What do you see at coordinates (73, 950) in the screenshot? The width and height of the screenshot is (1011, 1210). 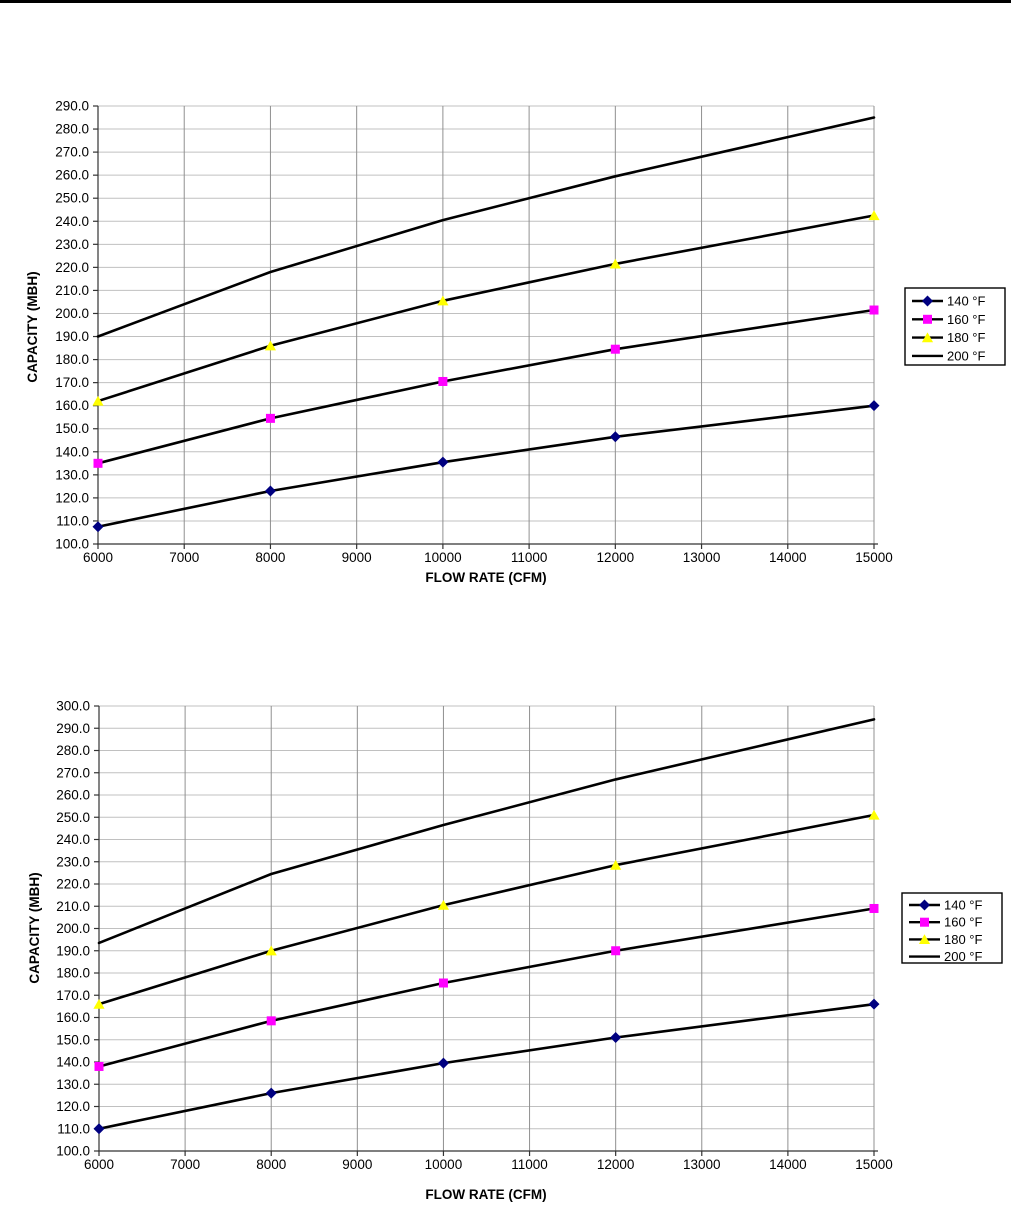 I see `y-tick-label: 190.0` at bounding box center [73, 950].